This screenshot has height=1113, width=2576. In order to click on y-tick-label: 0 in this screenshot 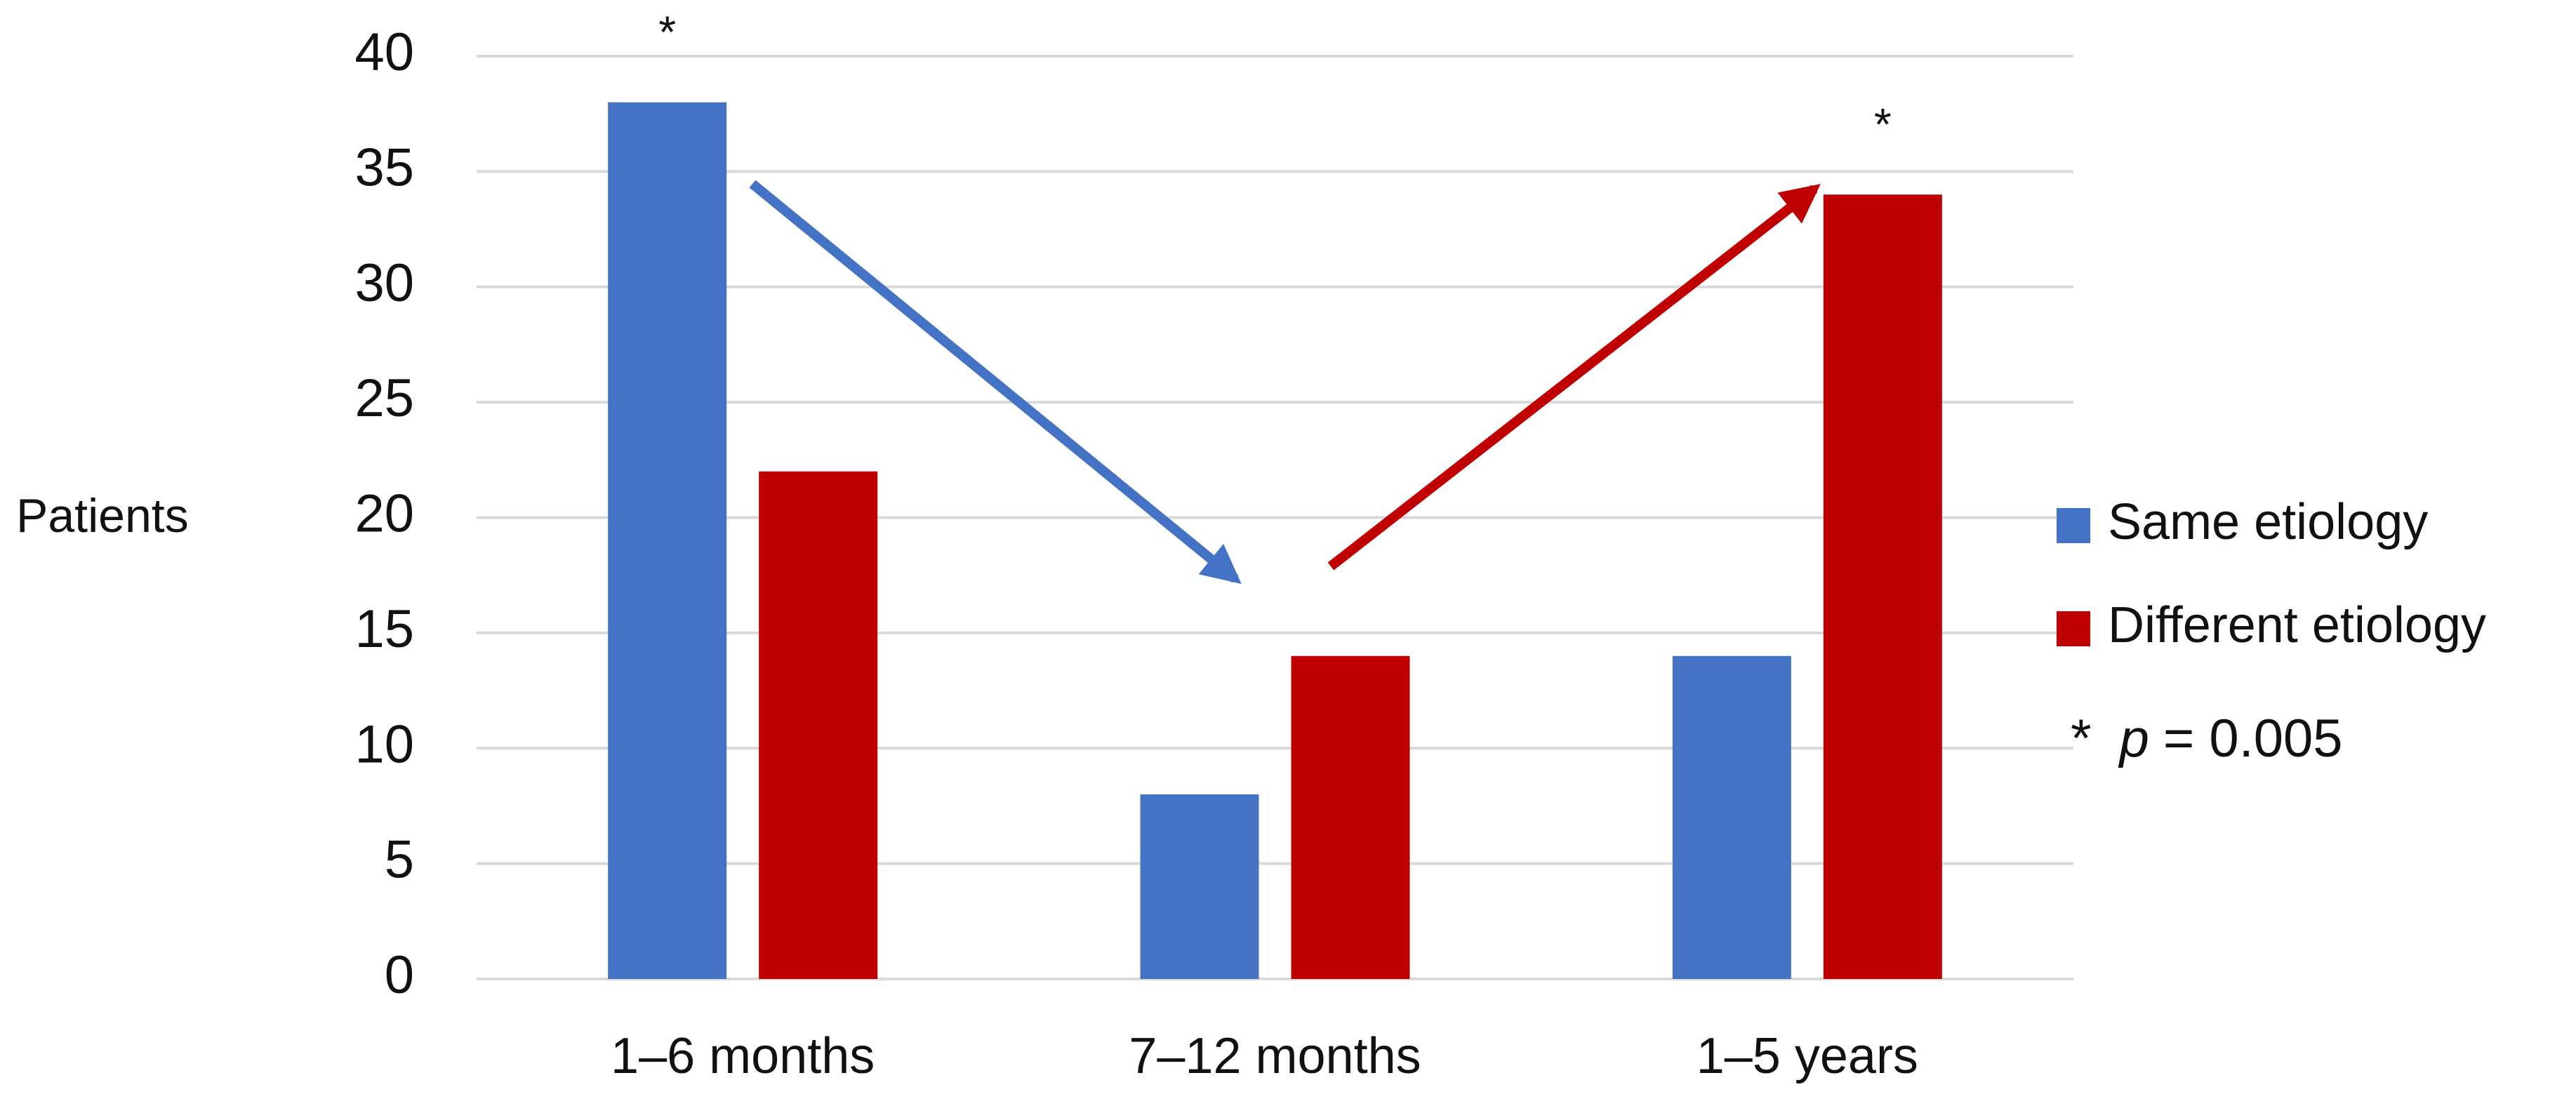, I will do `click(400, 975)`.